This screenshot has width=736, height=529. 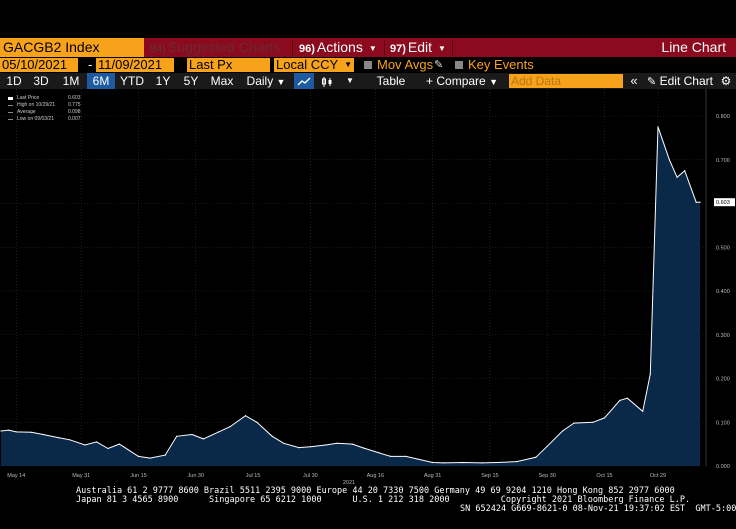 What do you see at coordinates (723, 292) in the screenshot?
I see `y-tick-label: 0.400` at bounding box center [723, 292].